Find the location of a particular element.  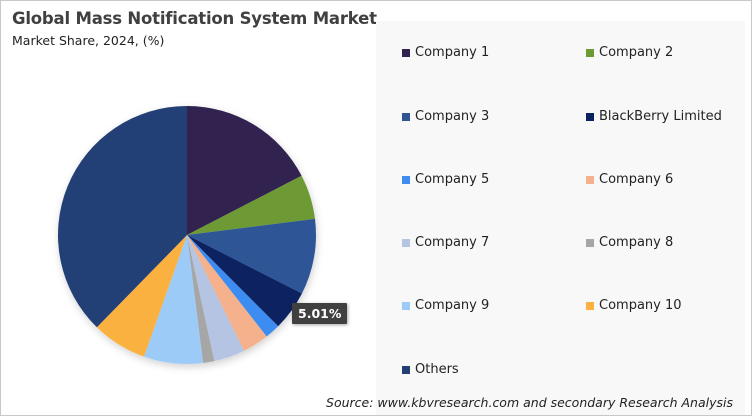

legend-label: Company 1 is located at coordinates (452, 52).